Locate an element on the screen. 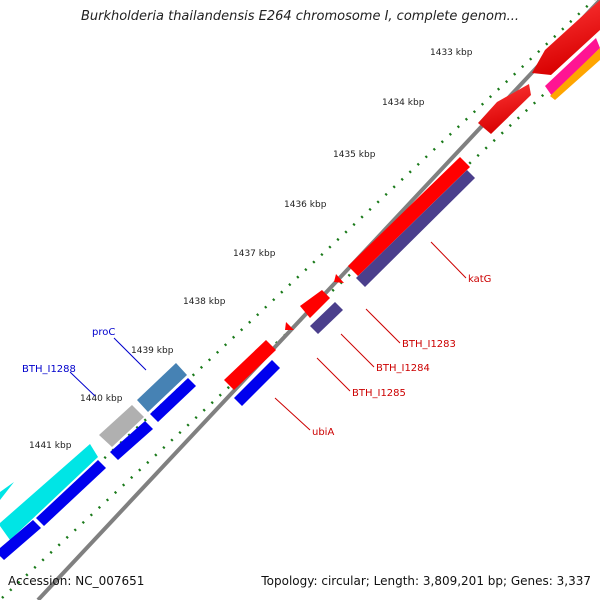 The height and width of the screenshot is (600, 600). gene-label-BTH_I1284: BTH_I1284 is located at coordinates (403, 368).